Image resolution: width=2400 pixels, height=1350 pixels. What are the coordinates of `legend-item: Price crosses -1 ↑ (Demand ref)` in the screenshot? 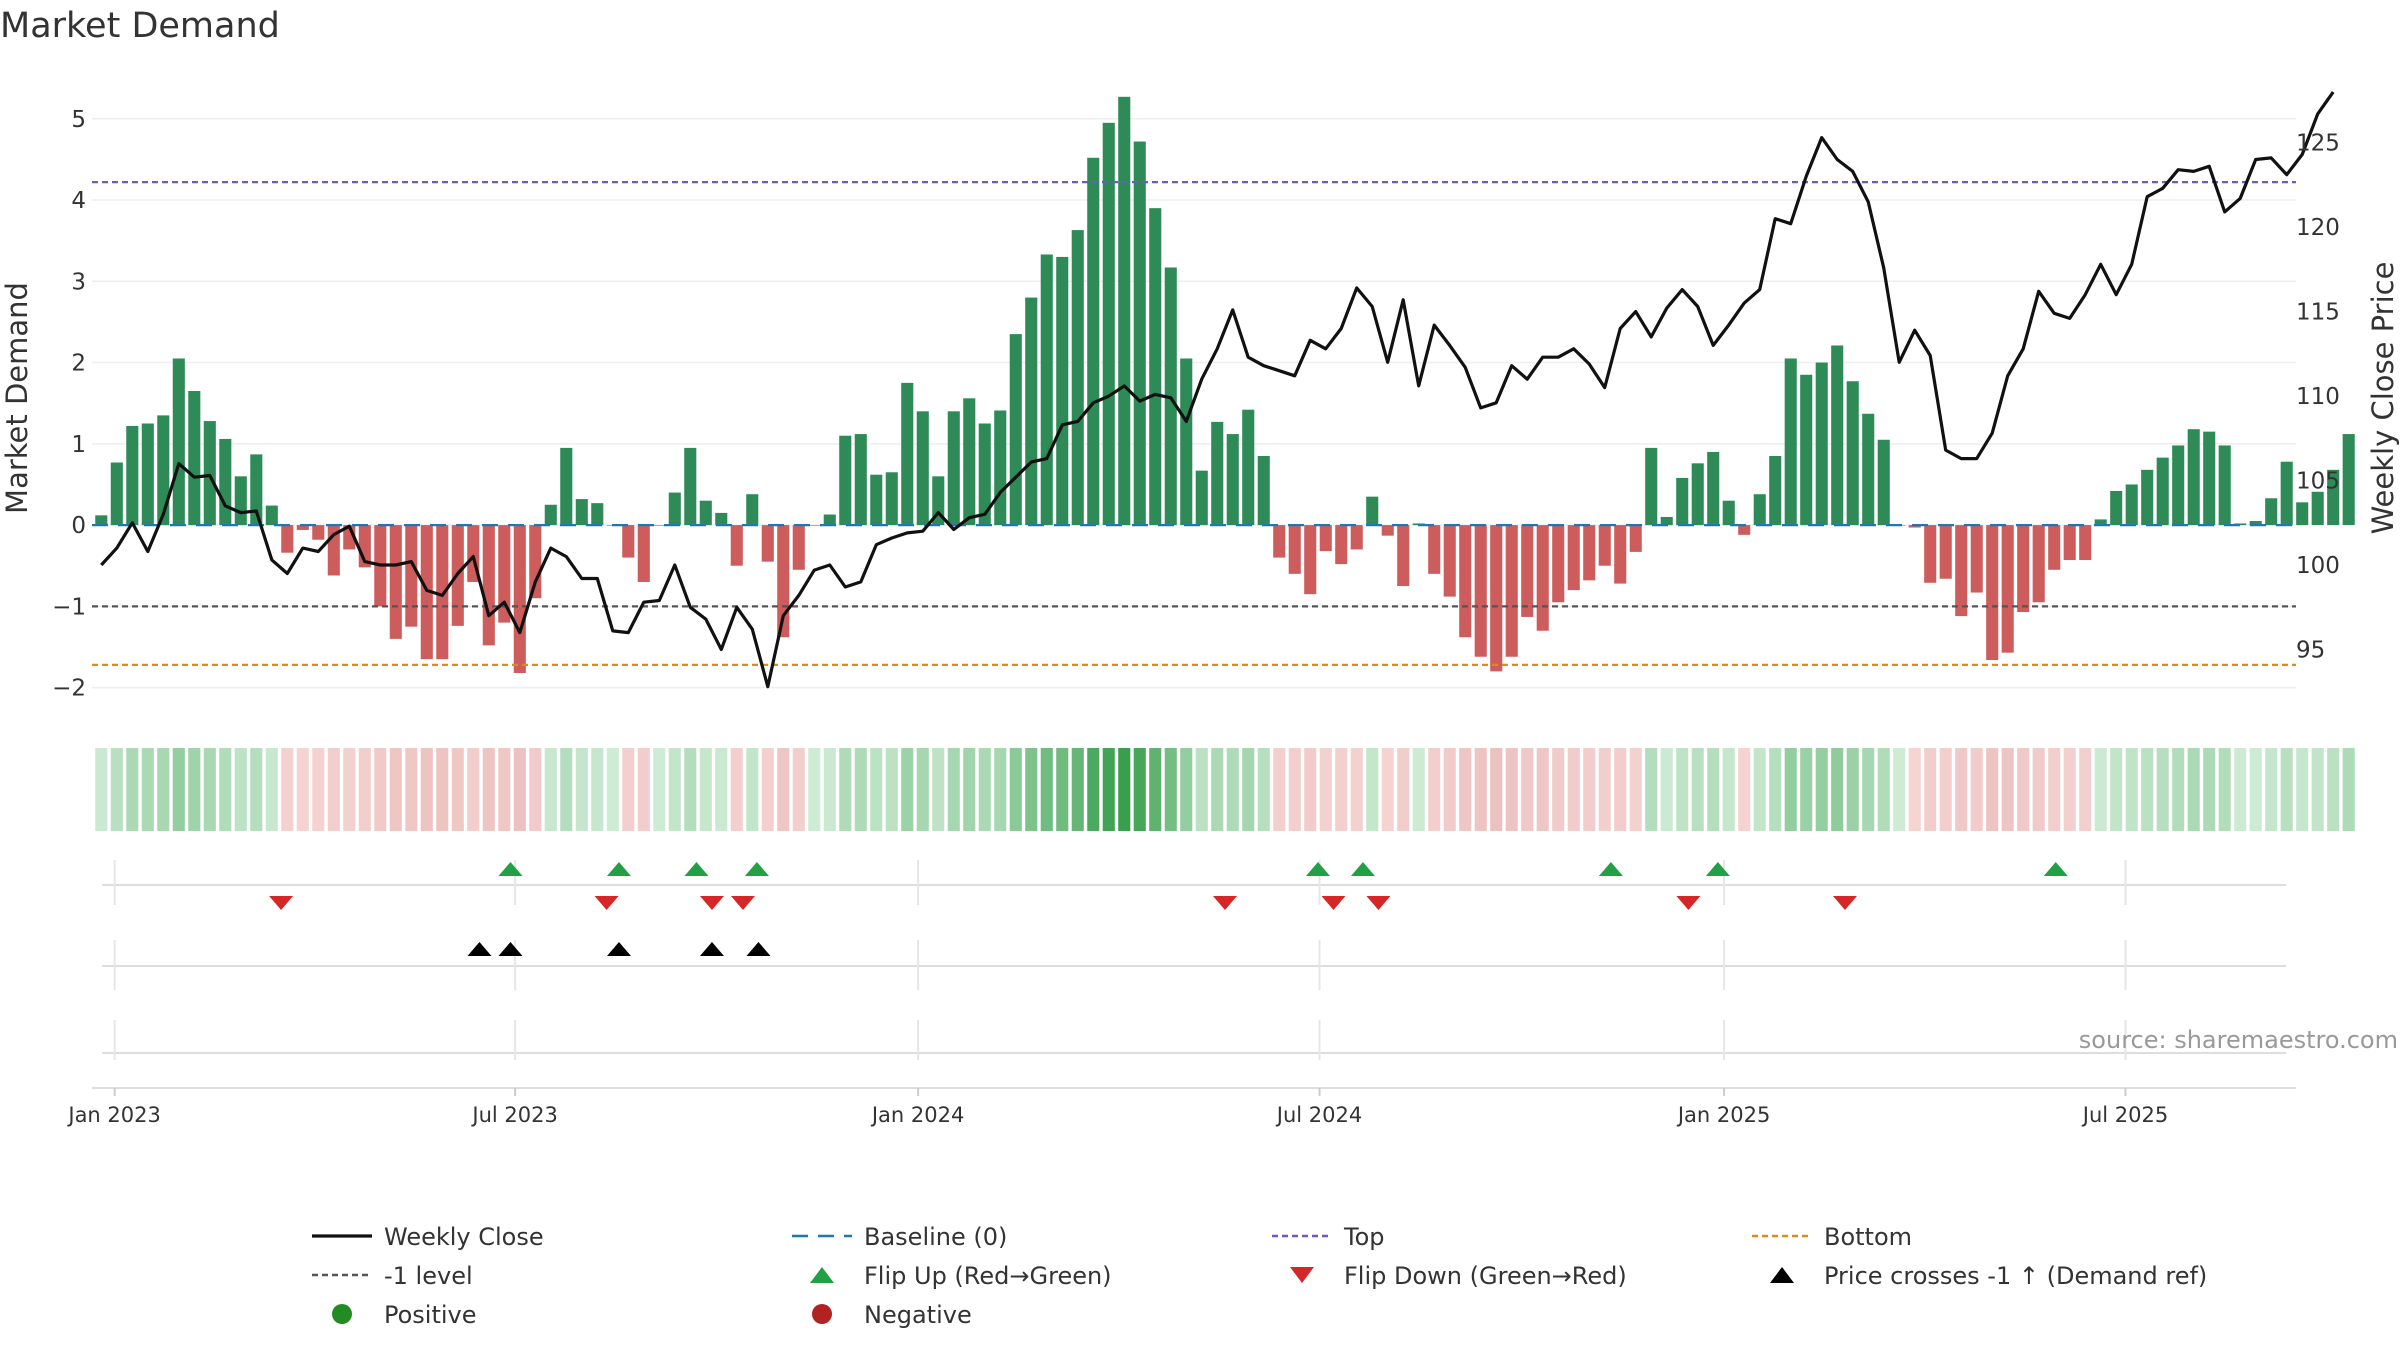 It's located at (1988, 1276).